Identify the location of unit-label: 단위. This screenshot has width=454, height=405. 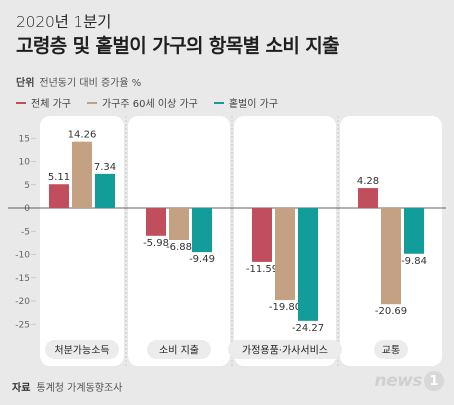
(25, 83).